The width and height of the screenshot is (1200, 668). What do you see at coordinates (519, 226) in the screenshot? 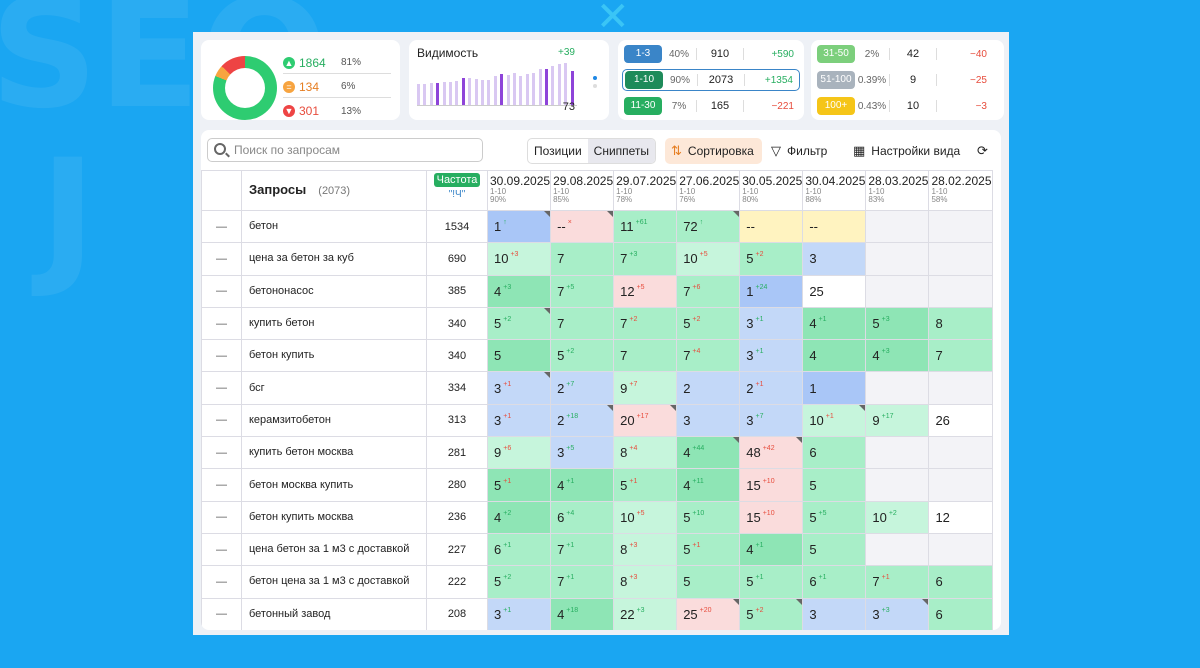
I see `position-cell: 1 ↑` at bounding box center [519, 226].